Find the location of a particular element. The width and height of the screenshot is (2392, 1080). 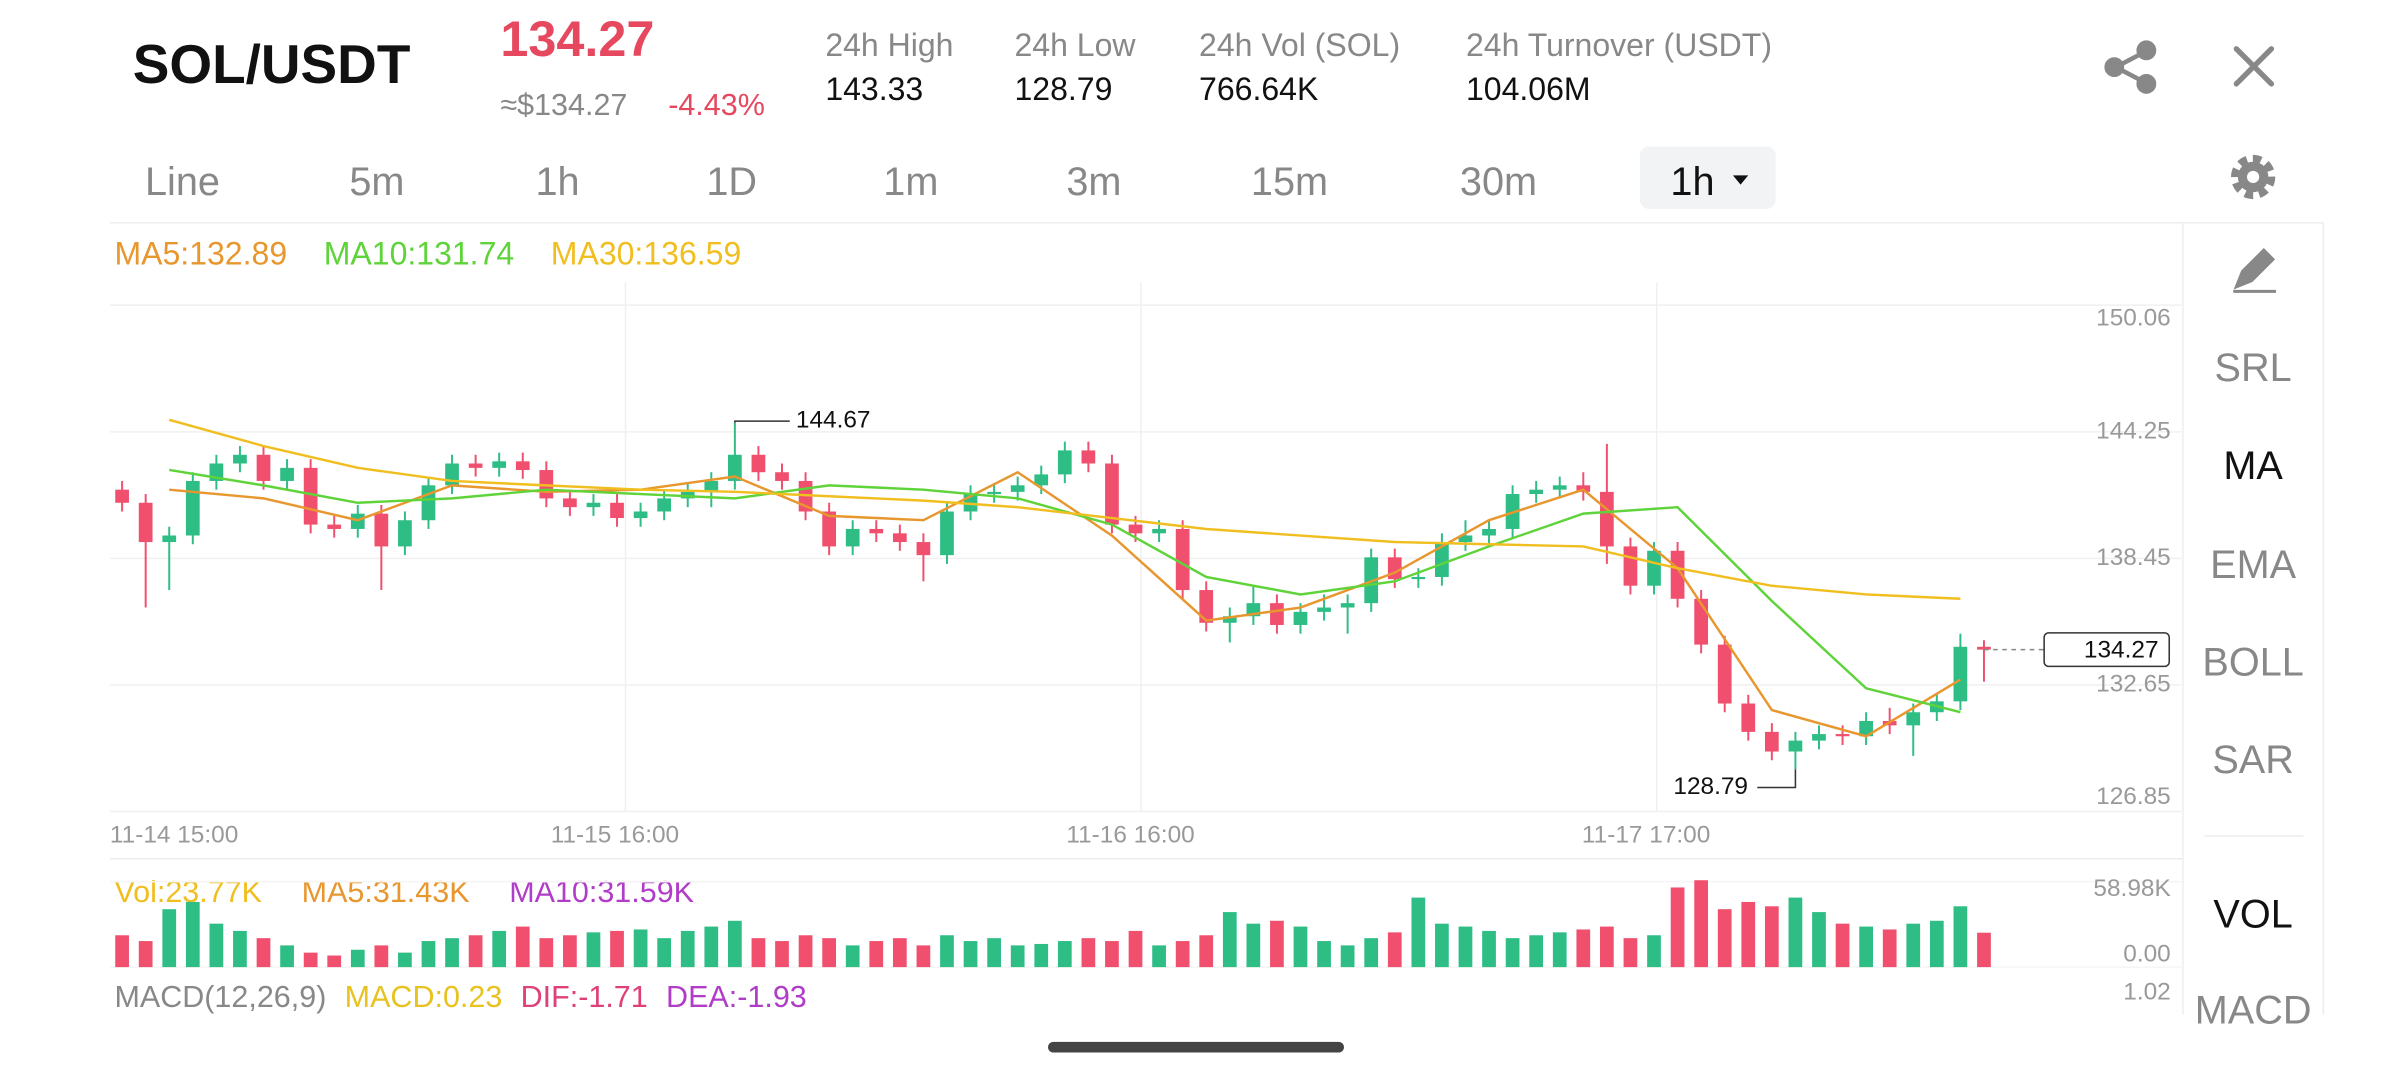

tool: VOL is located at coordinates (2252, 914).